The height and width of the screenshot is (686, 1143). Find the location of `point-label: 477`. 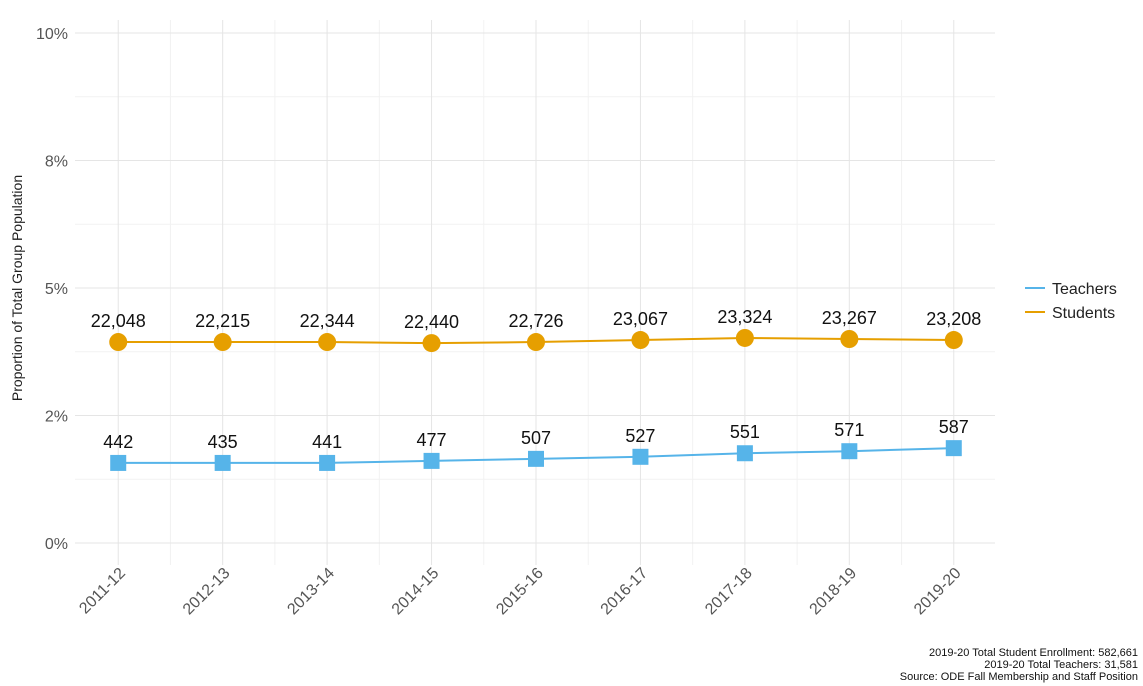

point-label: 477 is located at coordinates (432, 440).